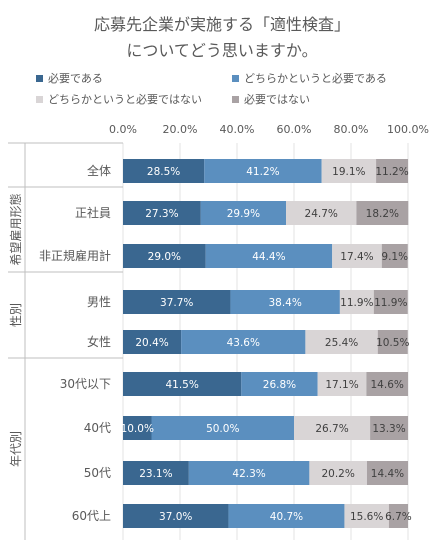 The height and width of the screenshot is (551, 444). I want to click on category-label-3: 男性, so click(99, 302).